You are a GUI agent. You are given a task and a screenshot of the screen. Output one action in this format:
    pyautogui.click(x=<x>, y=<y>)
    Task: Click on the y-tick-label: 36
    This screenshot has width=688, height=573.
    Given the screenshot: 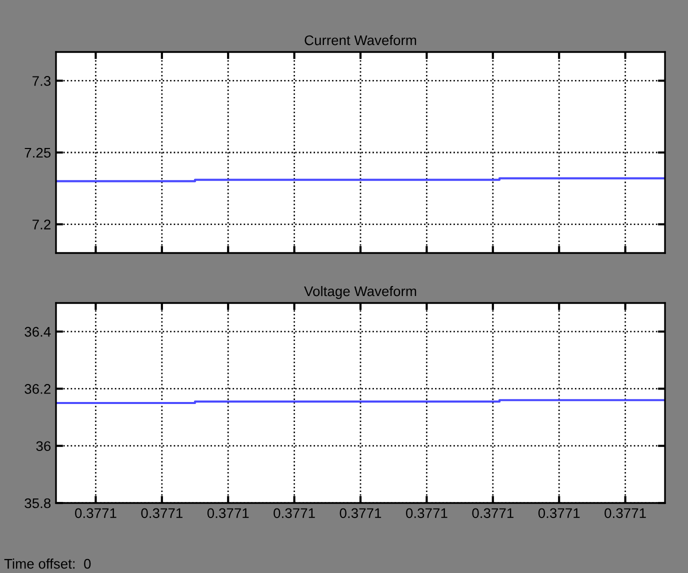 What is the action you would take?
    pyautogui.click(x=43, y=446)
    